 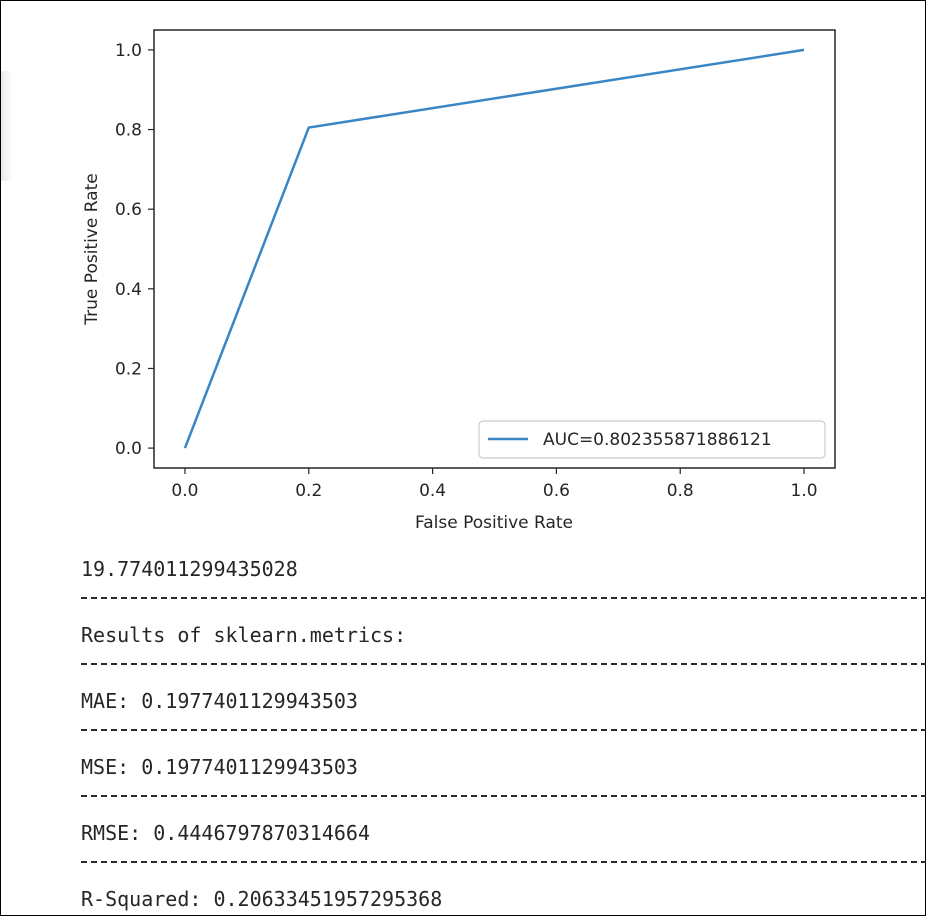 I want to click on y-tick-label: 0.0, so click(x=128, y=449).